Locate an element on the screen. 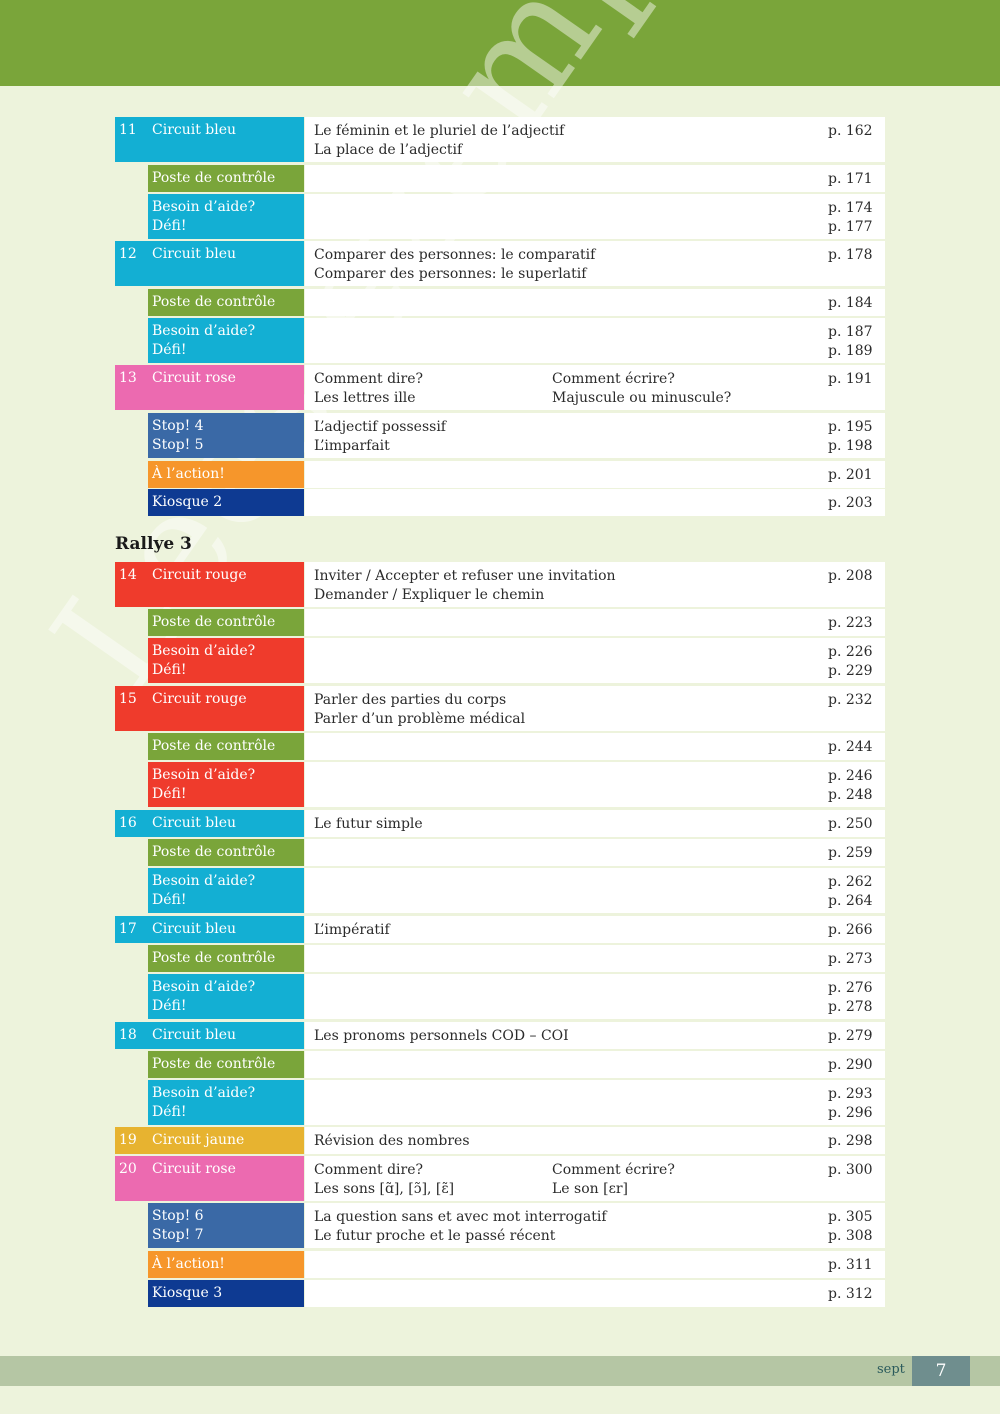  page-reference: p. 259 is located at coordinates (850, 853).